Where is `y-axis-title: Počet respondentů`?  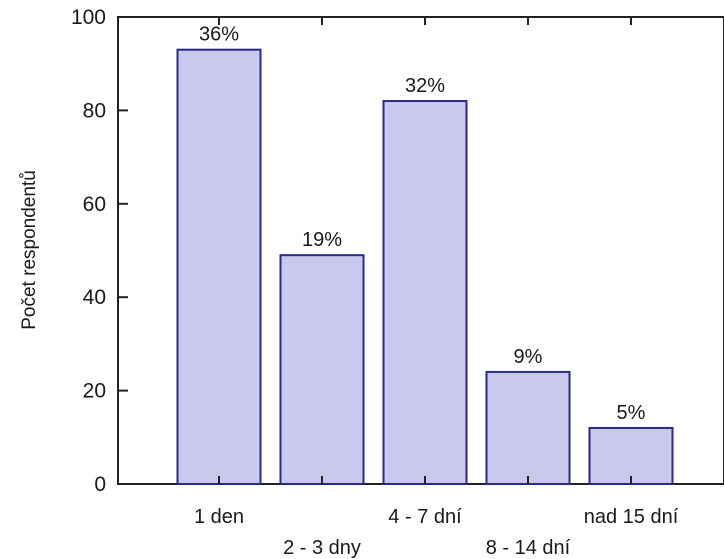
y-axis-title: Počet respondentů is located at coordinates (29, 250).